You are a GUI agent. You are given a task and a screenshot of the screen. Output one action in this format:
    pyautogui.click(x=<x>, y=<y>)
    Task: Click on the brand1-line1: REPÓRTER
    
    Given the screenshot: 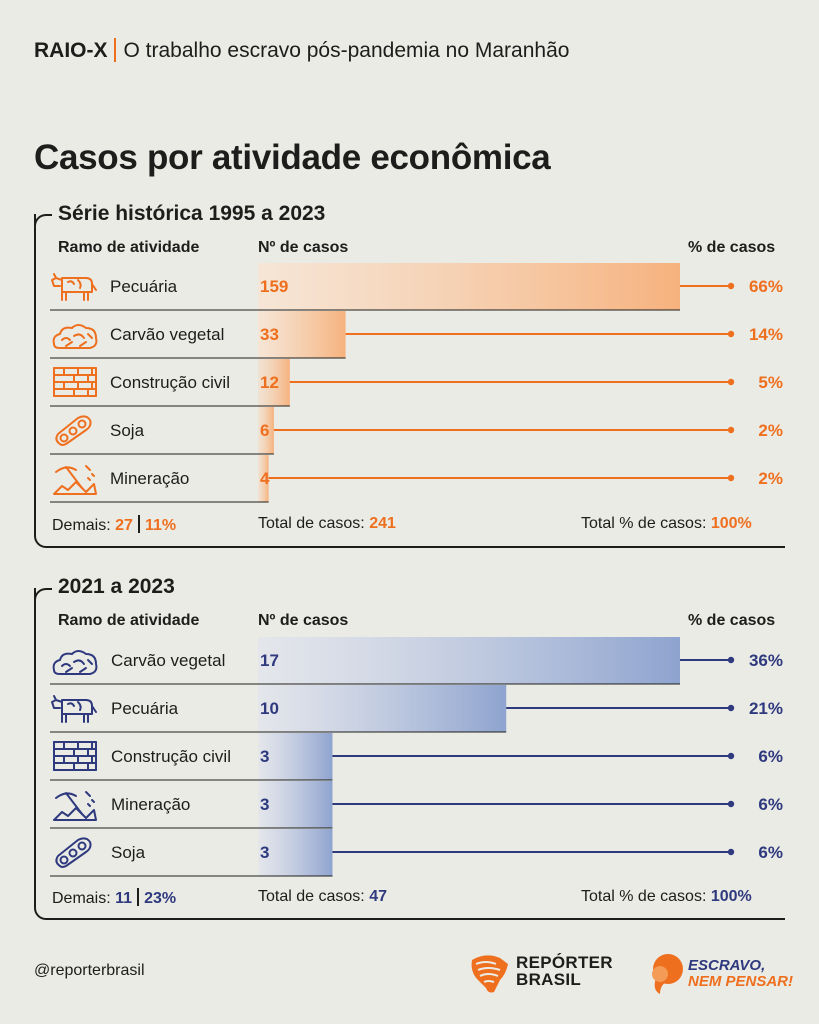 What is the action you would take?
    pyautogui.click(x=564, y=962)
    